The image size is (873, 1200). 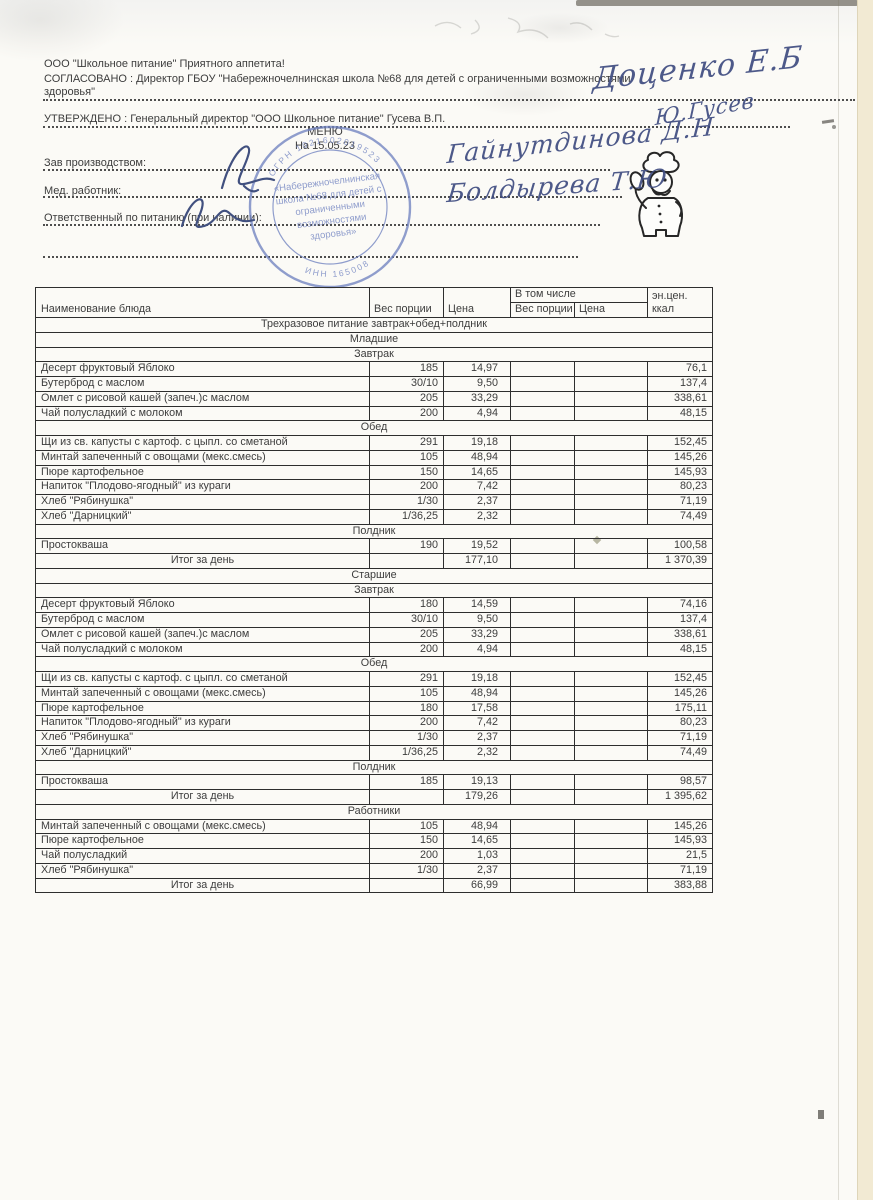 I want to click on price-cell: 1,03, so click(x=477, y=856).